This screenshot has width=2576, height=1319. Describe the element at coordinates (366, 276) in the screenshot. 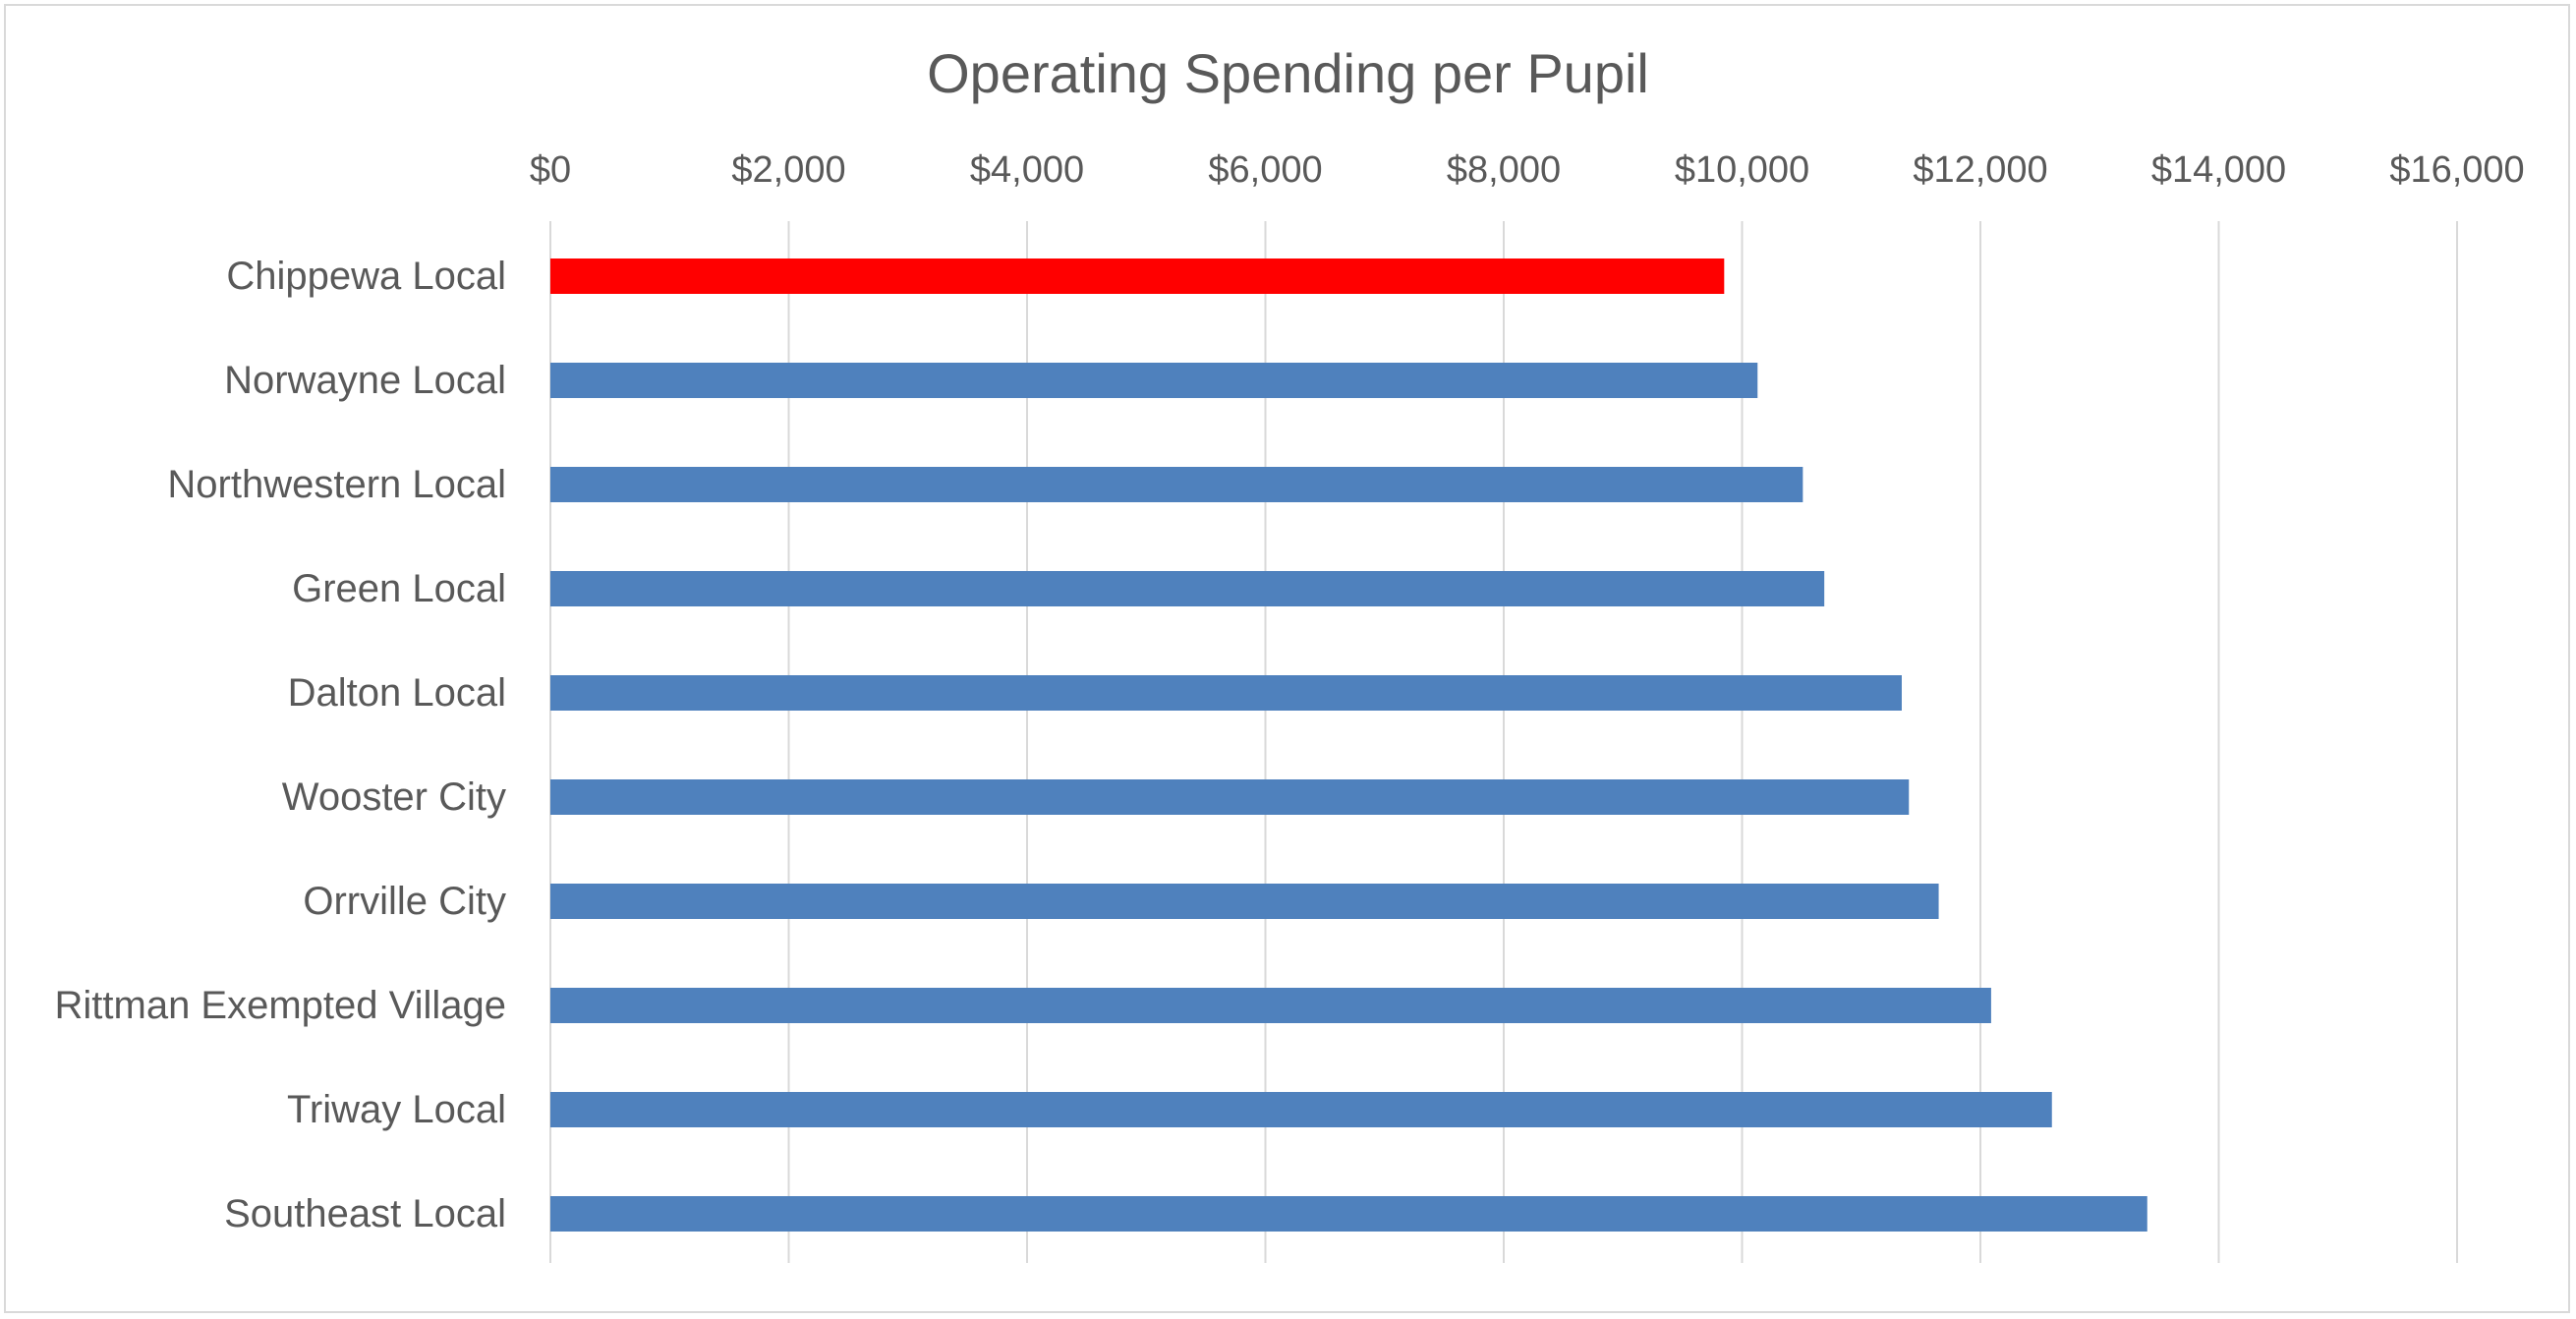

I see `category-label: Chippewa Local` at that location.